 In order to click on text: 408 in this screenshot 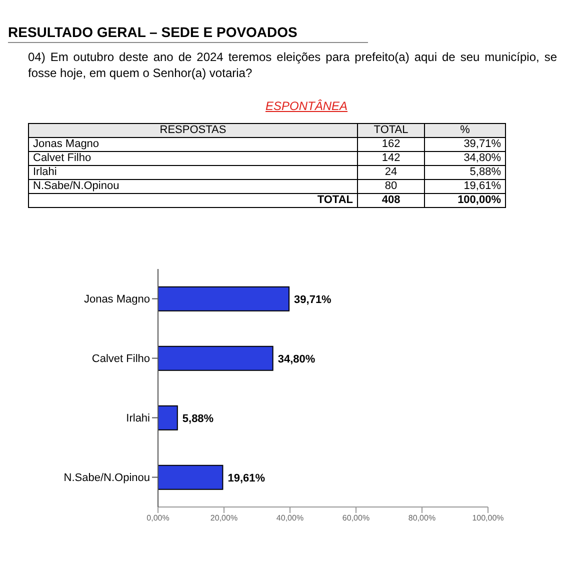, I will do `click(391, 201)`.